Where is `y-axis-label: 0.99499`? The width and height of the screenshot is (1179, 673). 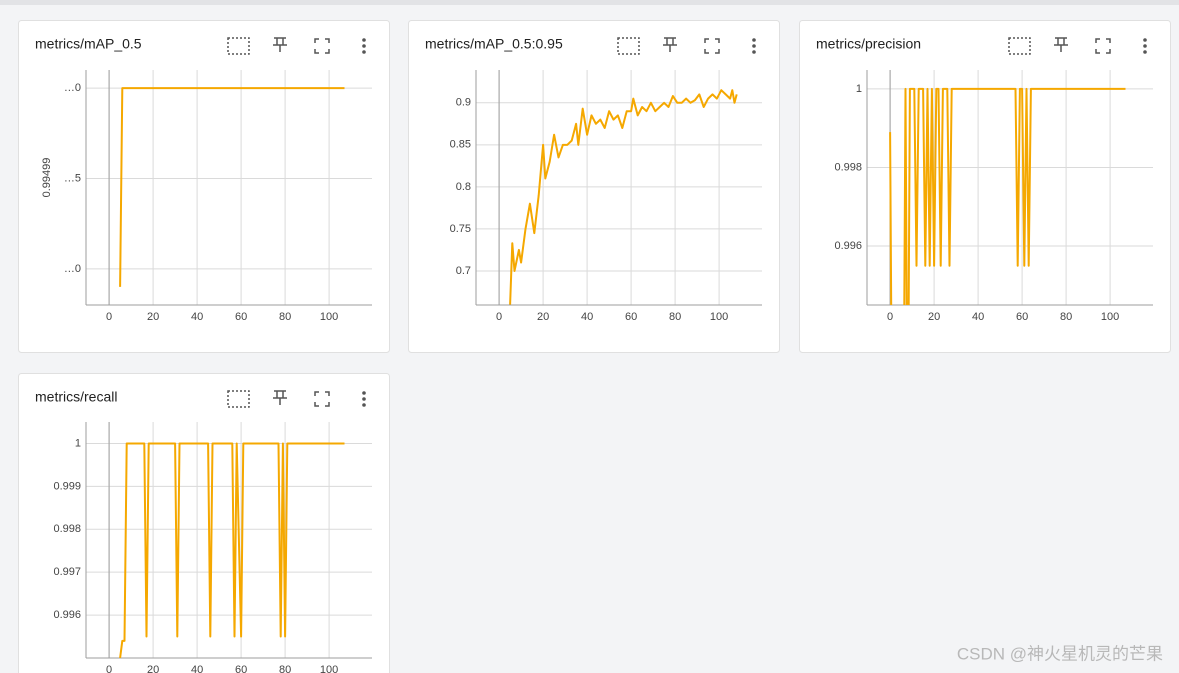 y-axis-label: 0.99499 is located at coordinates (47, 178).